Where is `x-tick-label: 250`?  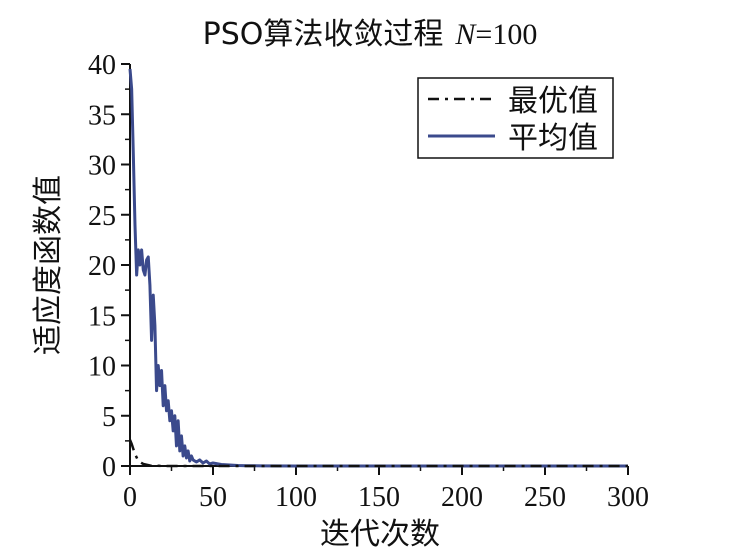 x-tick-label: 250 is located at coordinates (545, 497).